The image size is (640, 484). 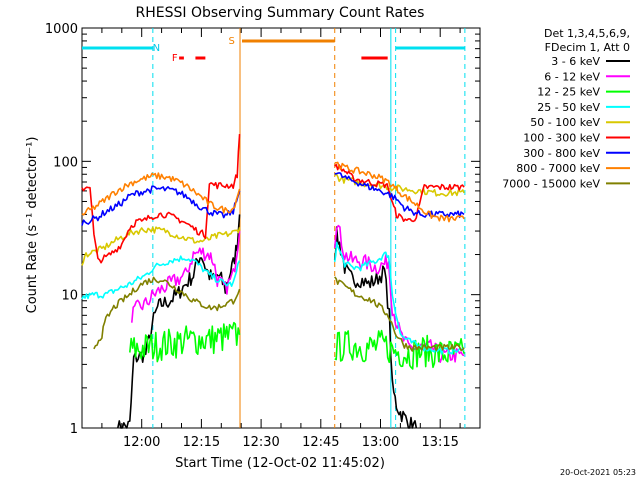 I want to click on legend-label: 12 - 25 keV, so click(x=568, y=92).